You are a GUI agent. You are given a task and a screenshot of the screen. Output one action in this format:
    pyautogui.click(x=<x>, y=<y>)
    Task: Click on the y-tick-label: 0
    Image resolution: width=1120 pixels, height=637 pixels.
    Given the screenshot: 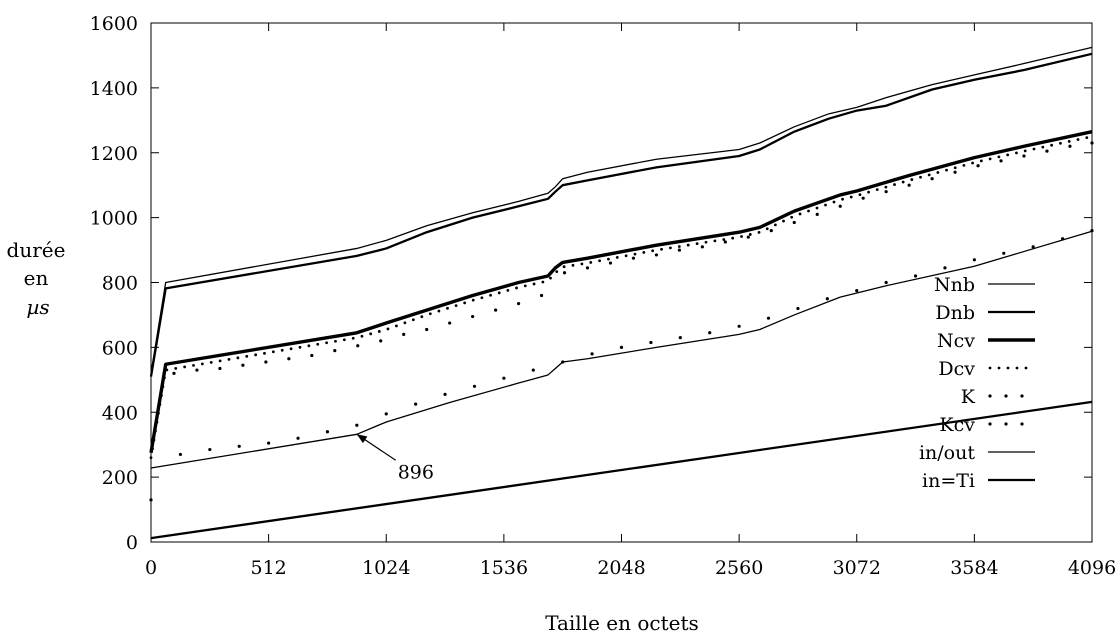 What is the action you would take?
    pyautogui.click(x=132, y=543)
    